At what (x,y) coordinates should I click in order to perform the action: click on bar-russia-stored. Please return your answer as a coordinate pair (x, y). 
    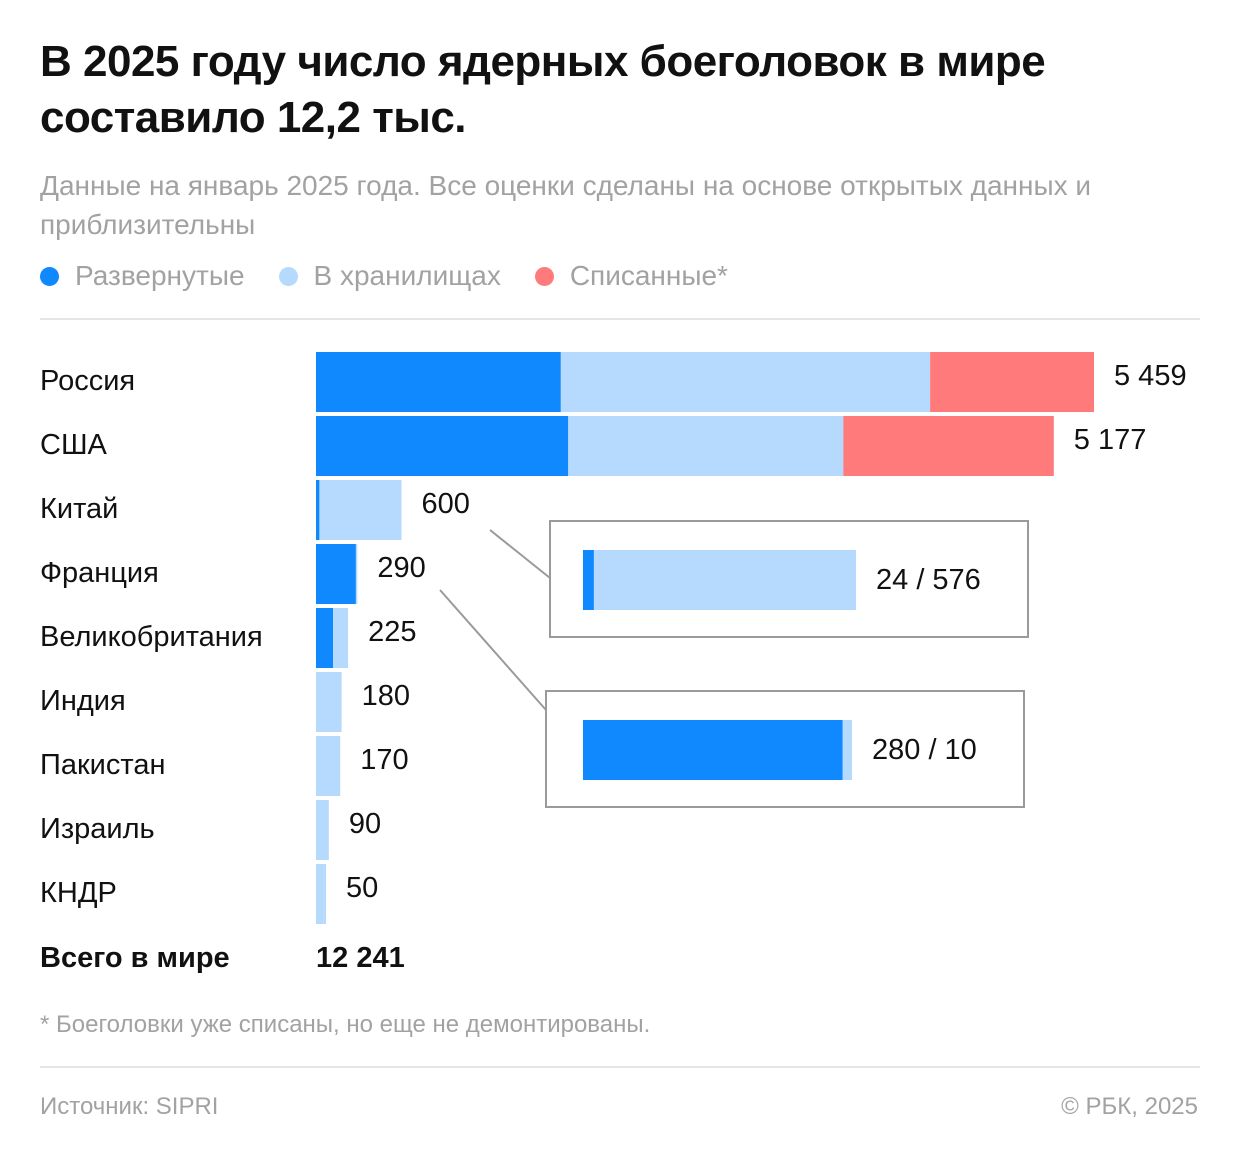
    Looking at the image, I should click on (745, 382).